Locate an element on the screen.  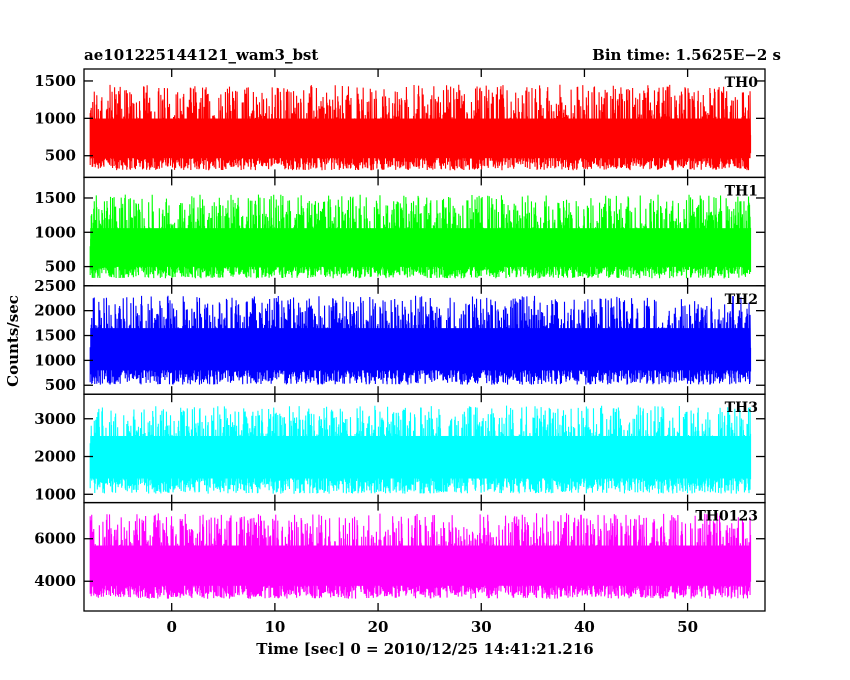
panel-tag-th1: TH1 is located at coordinates (741, 191).